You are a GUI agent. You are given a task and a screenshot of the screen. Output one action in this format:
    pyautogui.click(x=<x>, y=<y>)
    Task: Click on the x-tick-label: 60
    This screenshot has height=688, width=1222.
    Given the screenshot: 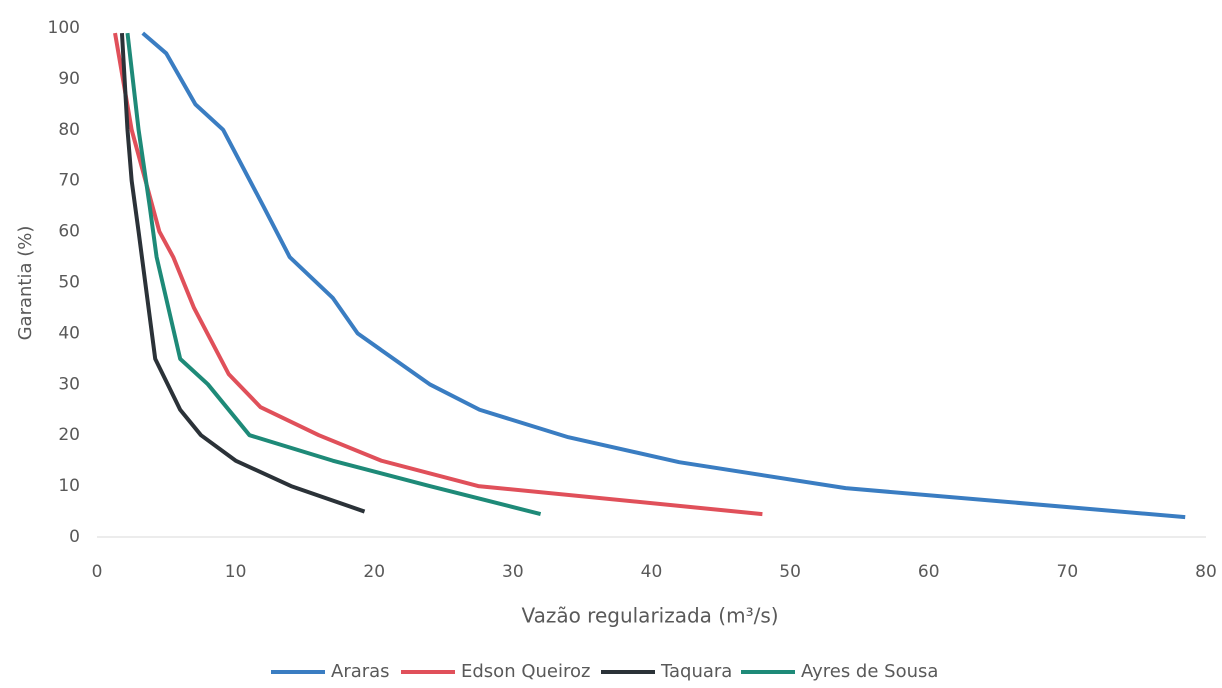 What is the action you would take?
    pyautogui.click(x=929, y=572)
    